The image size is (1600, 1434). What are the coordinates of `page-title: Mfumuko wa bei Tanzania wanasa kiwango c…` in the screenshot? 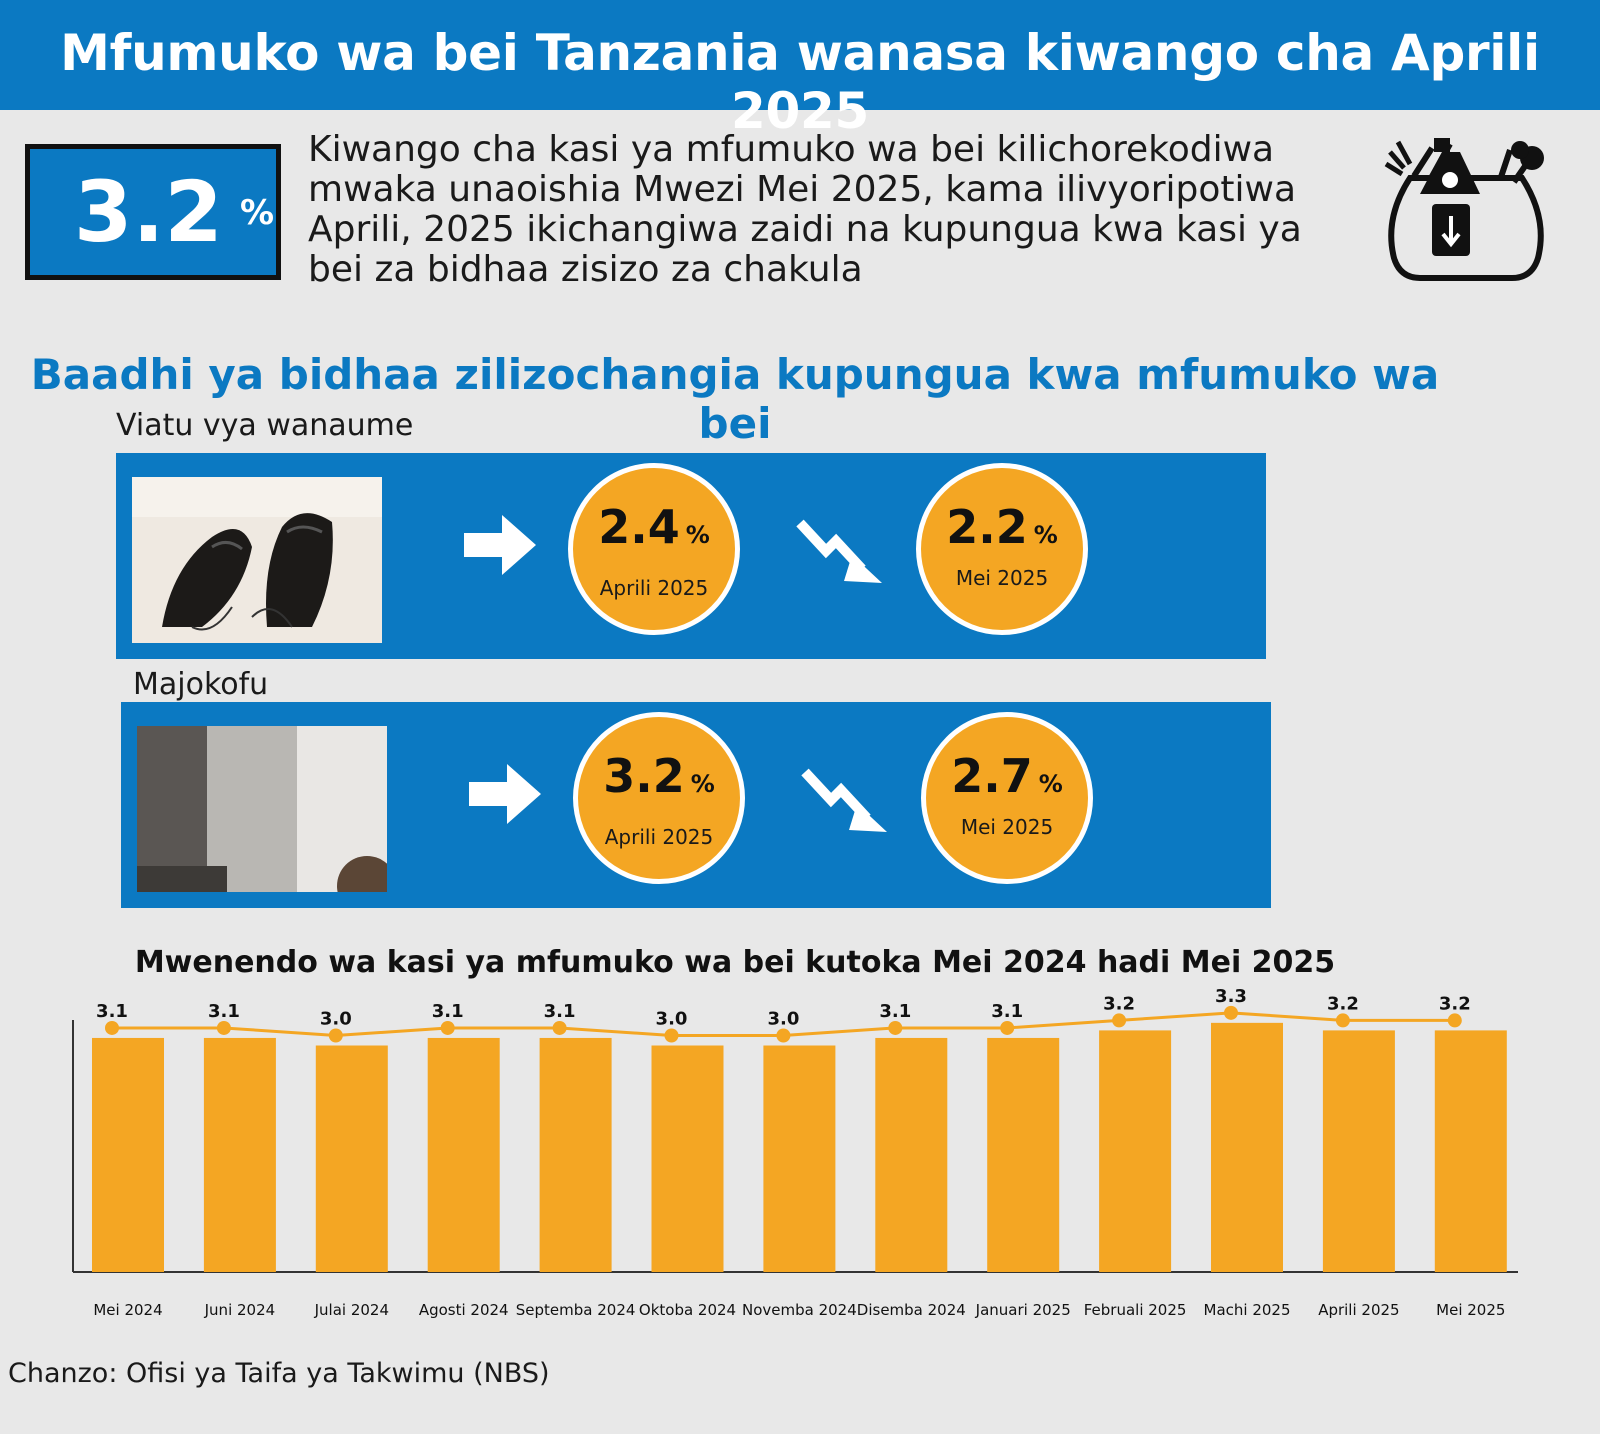 It's located at (800, 82).